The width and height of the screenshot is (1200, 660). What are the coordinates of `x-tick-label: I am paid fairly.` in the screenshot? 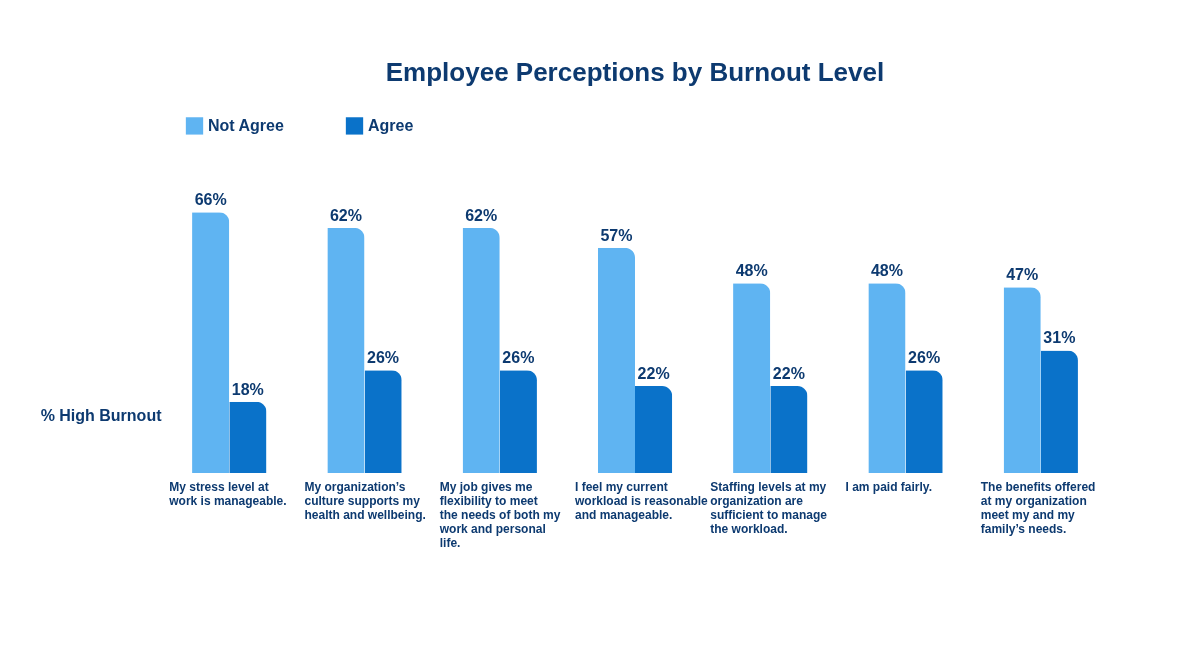 It's located at (888, 486).